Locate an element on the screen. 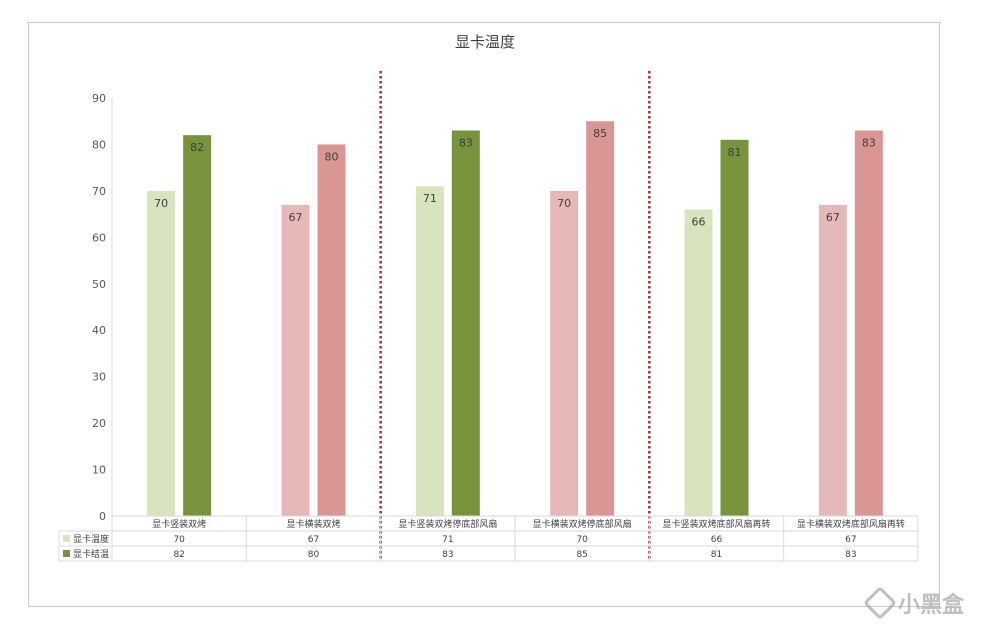 Image resolution: width=992 pixels, height=639 pixels. x-category-label: 显卡竖装双烤 is located at coordinates (179, 524).